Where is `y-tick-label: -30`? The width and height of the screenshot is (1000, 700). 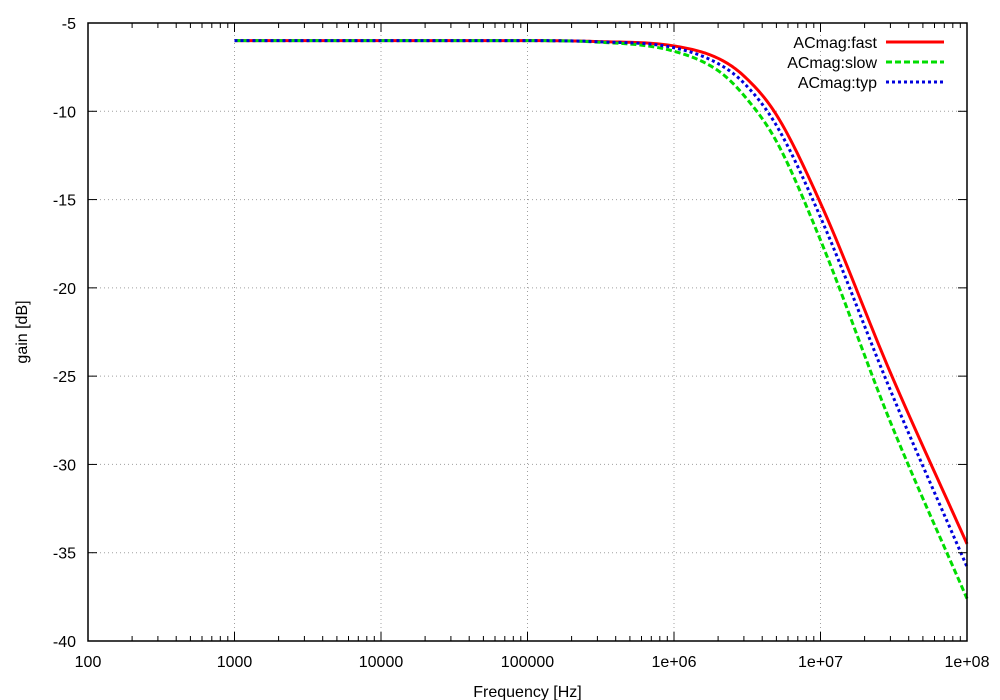 y-tick-label: -30 is located at coordinates (64, 465).